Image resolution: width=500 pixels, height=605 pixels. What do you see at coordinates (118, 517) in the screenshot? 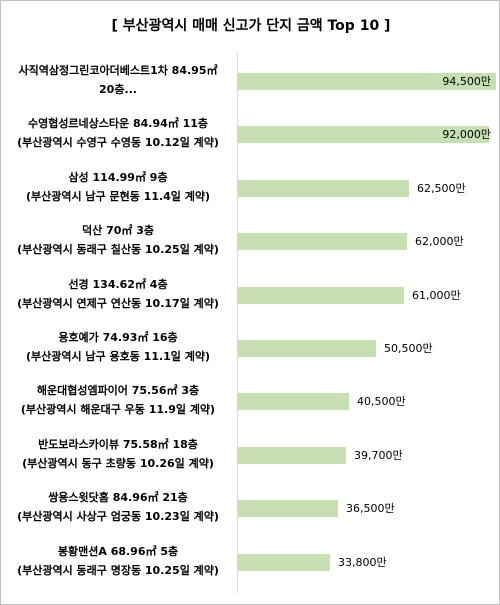
I see `category-label-line2: (부산광역시 사상구 엄궁동 10.23일 계약)` at bounding box center [118, 517].